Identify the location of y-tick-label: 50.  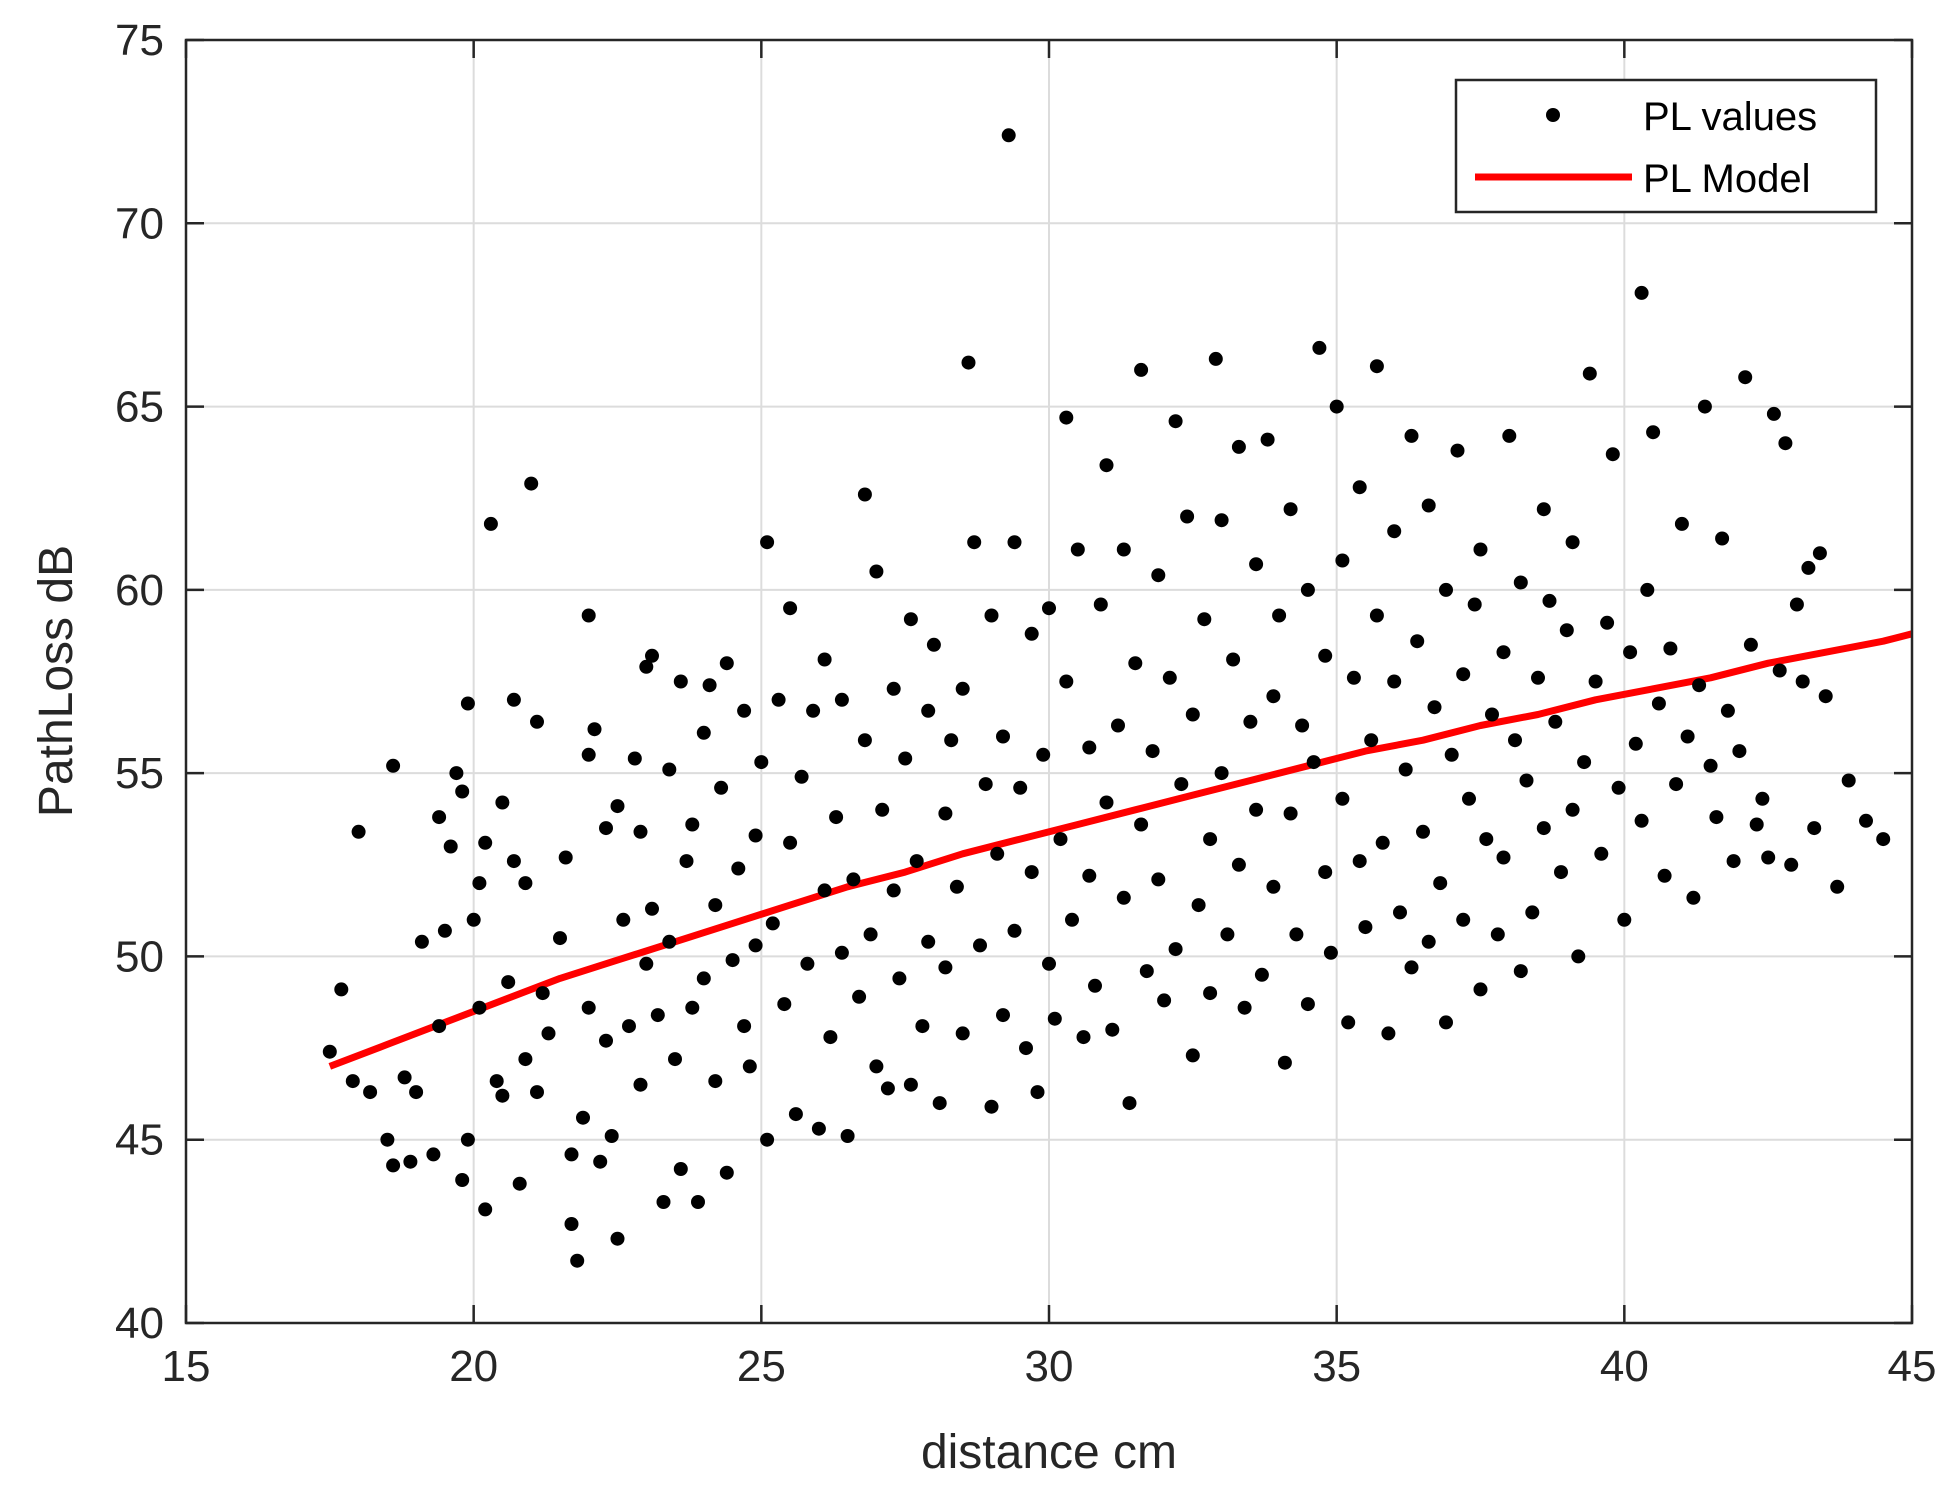
(139, 956).